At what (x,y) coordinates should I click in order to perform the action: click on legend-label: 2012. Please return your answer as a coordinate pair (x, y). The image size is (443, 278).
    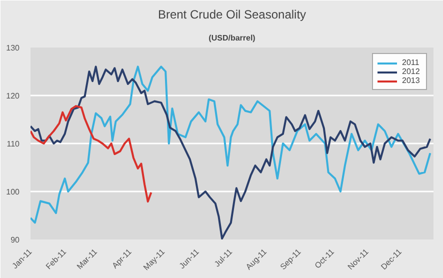
    Looking at the image, I should click on (411, 71).